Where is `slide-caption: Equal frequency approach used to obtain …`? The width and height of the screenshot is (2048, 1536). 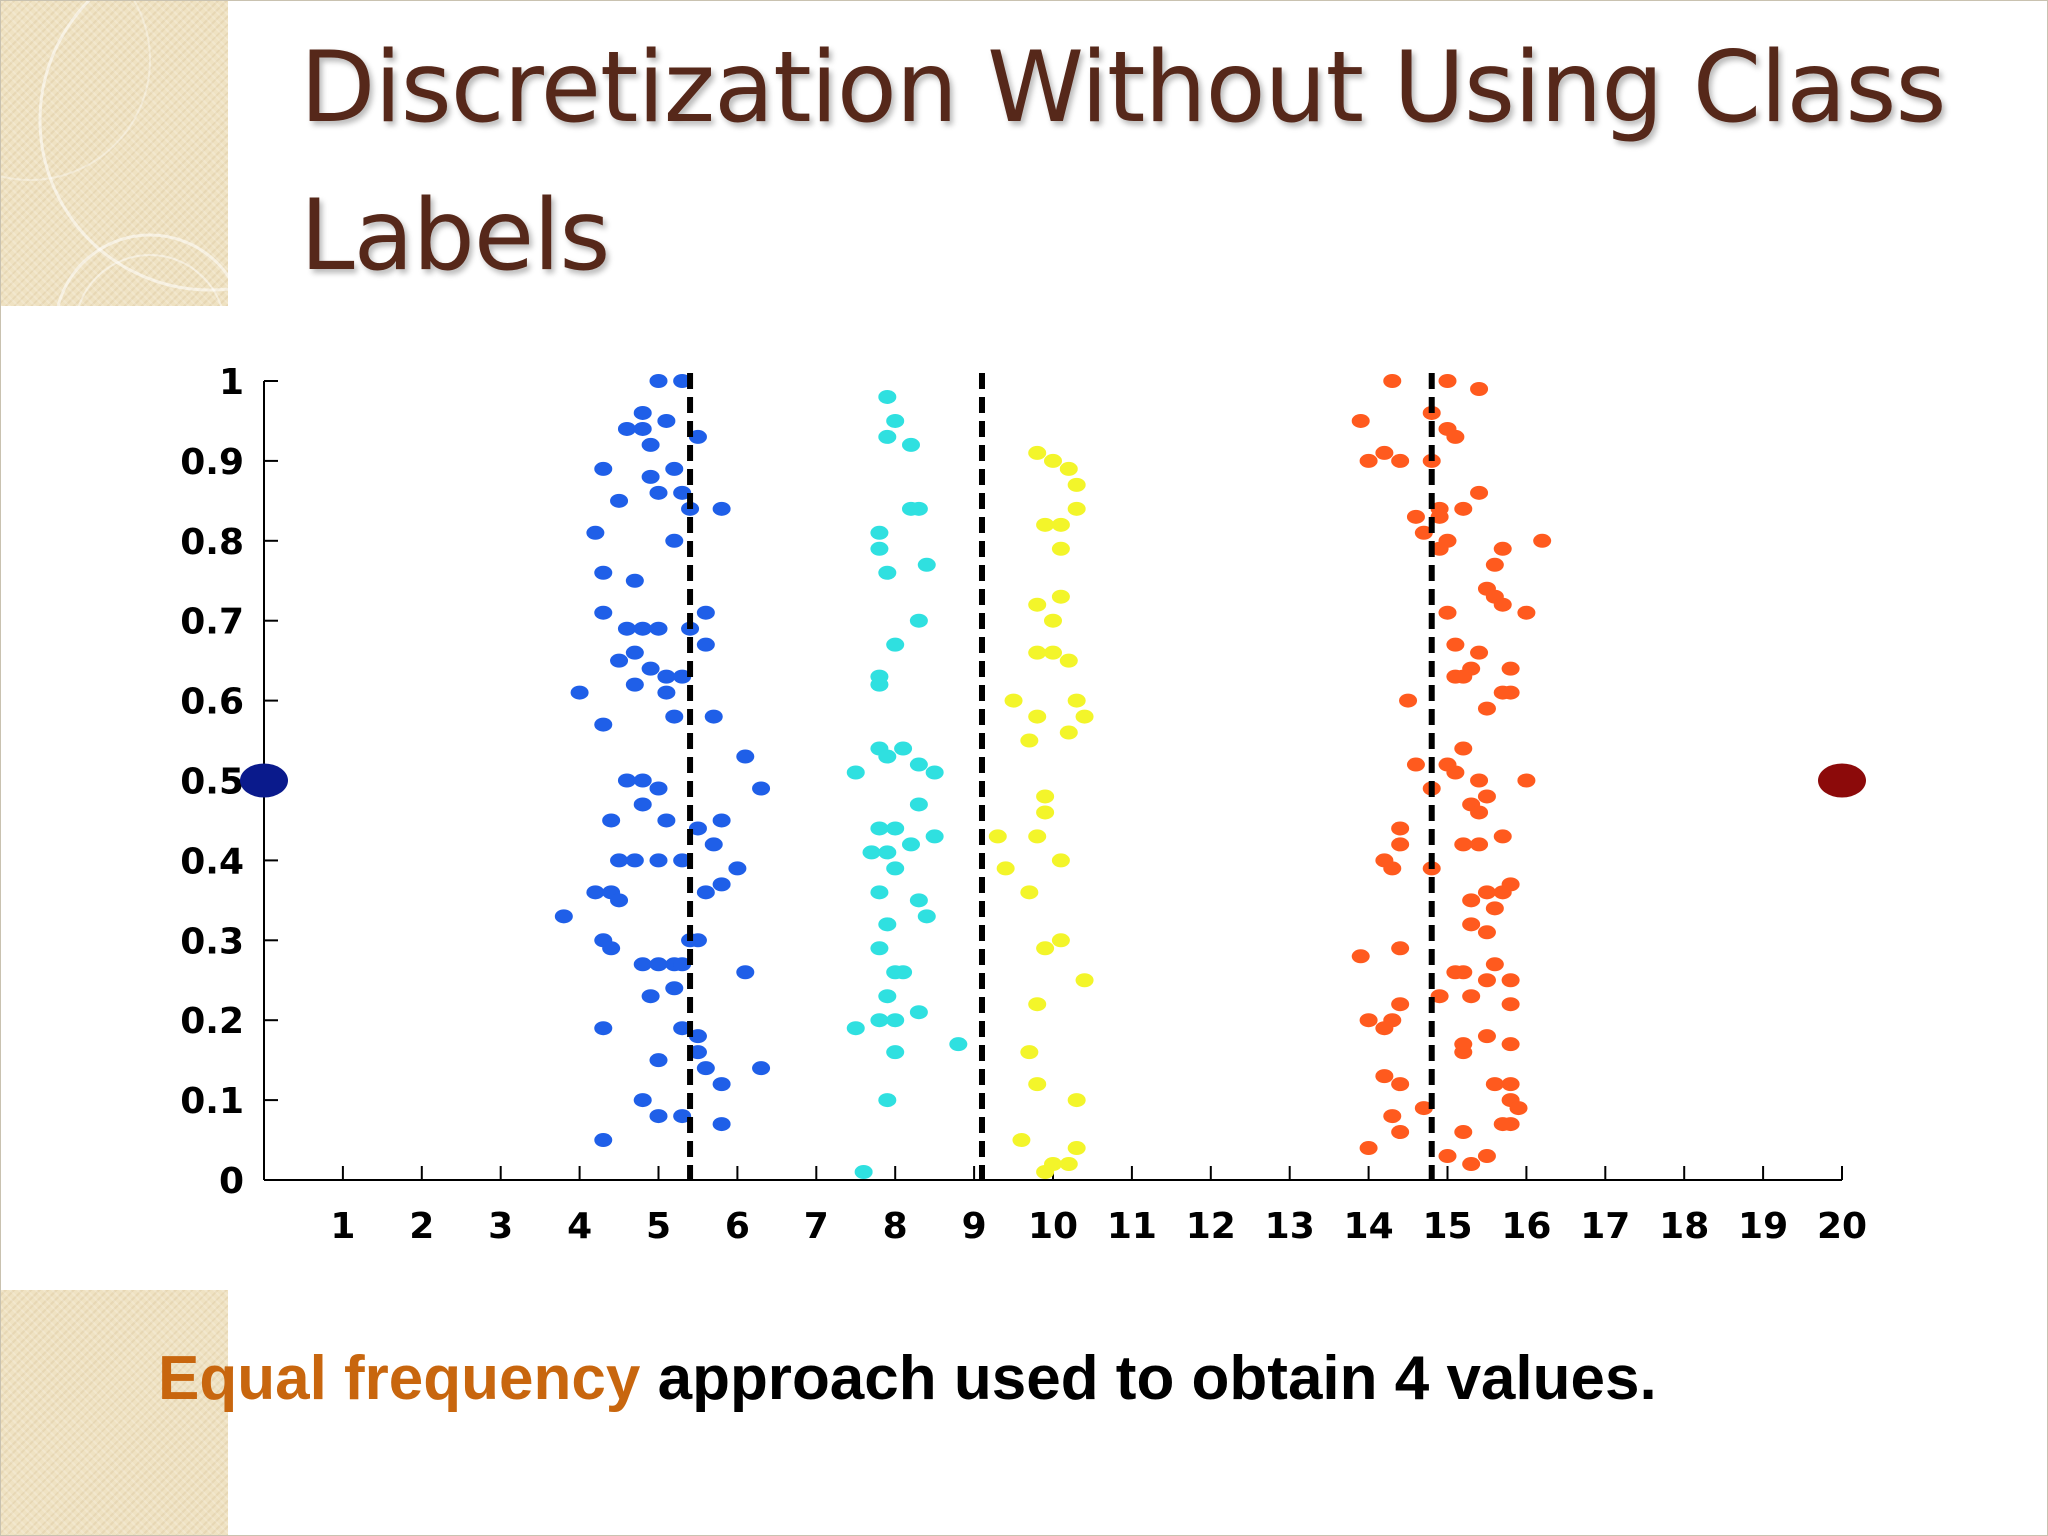
slide-caption: Equal frequency approach used to obtain … is located at coordinates (907, 1378).